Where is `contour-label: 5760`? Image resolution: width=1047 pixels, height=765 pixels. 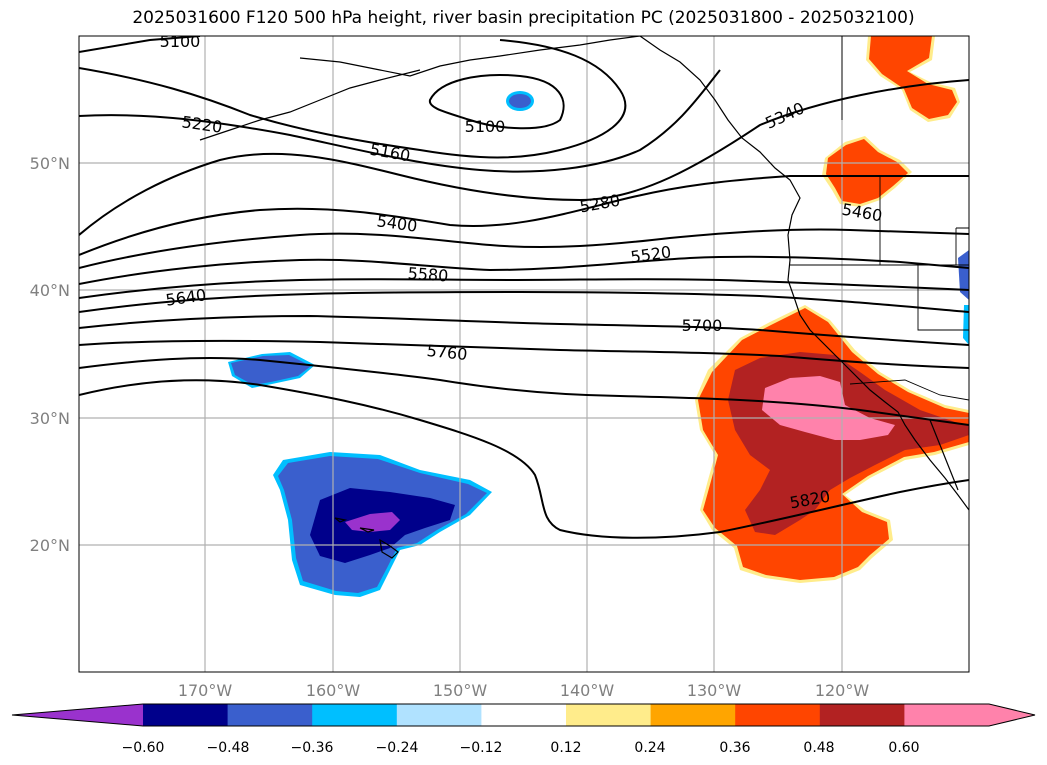
contour-label: 5760 is located at coordinates (447, 352).